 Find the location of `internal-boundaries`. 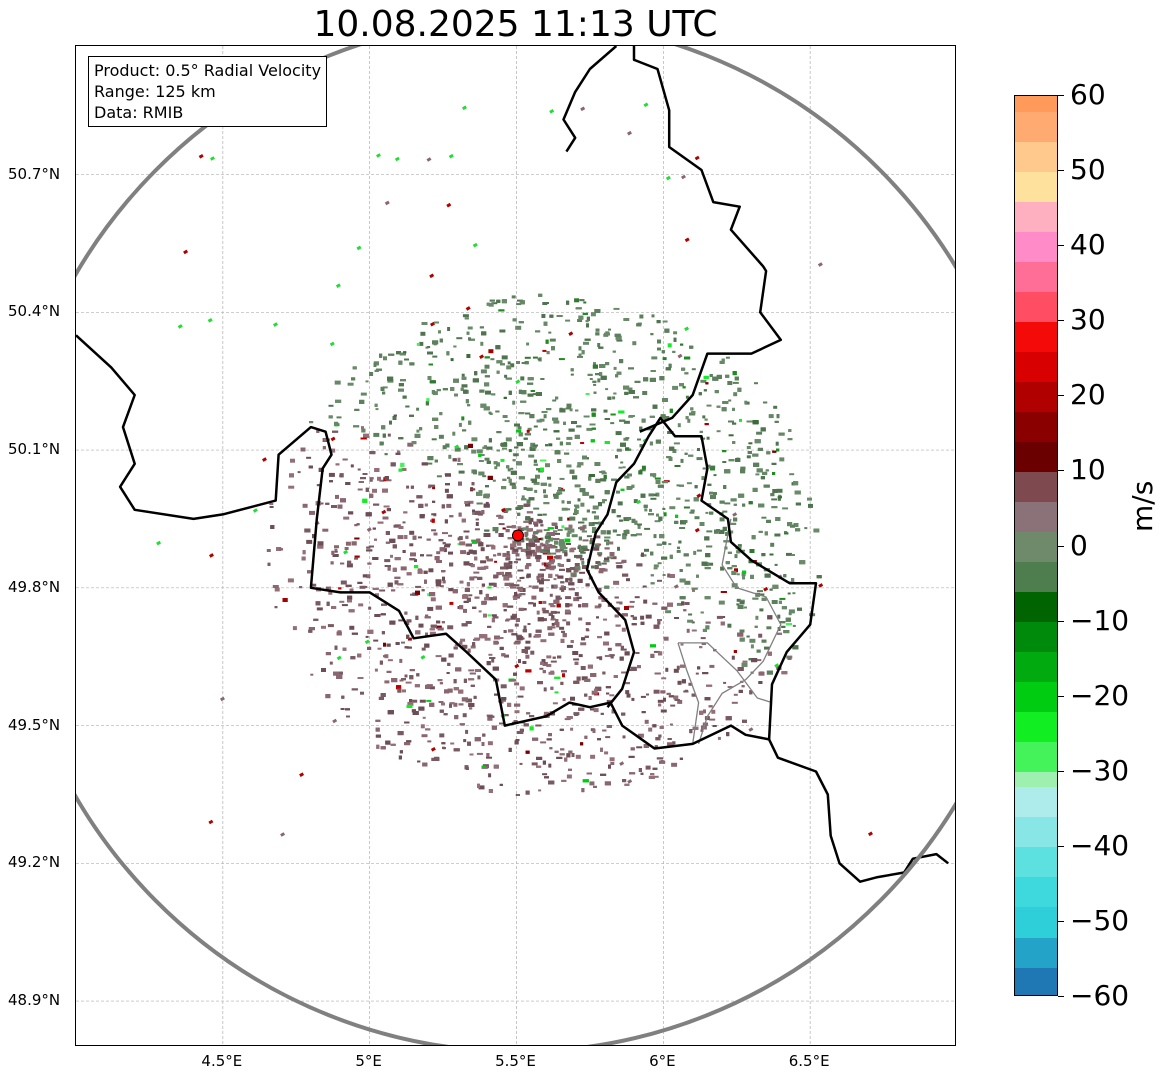

internal-boundaries is located at coordinates (729, 631).